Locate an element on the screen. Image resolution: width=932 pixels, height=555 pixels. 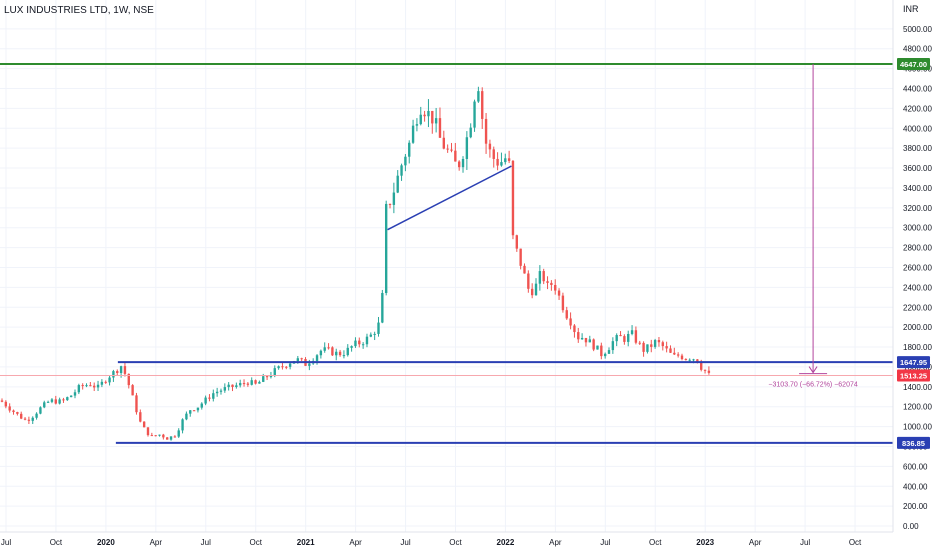
y-tick-label: 200.00 is located at coordinates (915, 506).